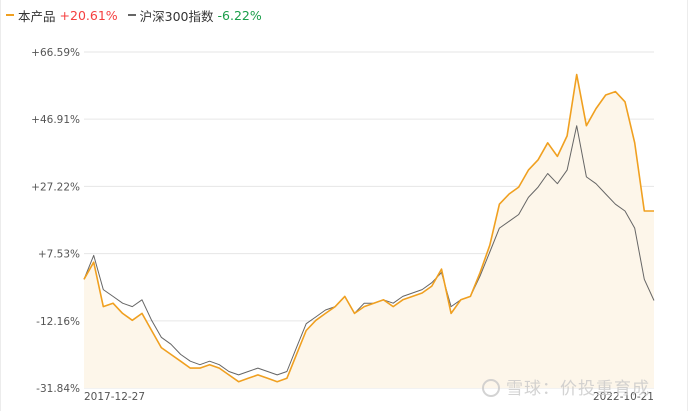 This screenshot has width=688, height=411. I want to click on y-tick-label: +27.22%, so click(55, 187).